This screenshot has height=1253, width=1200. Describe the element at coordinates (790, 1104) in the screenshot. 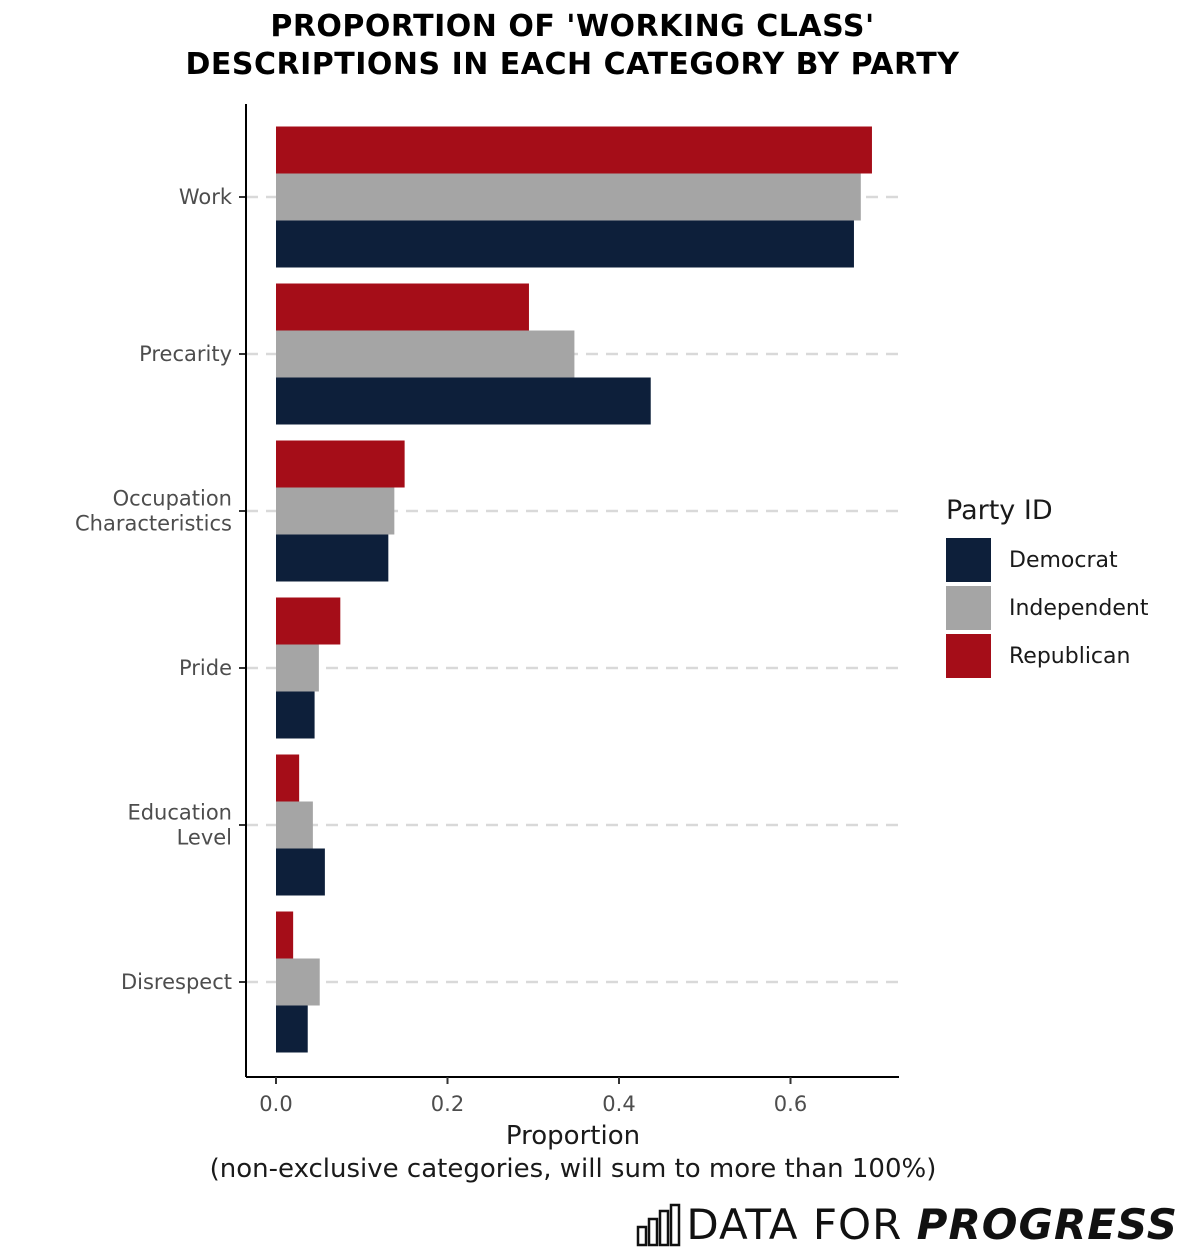

I see `x-tick-label: 0.6` at that location.